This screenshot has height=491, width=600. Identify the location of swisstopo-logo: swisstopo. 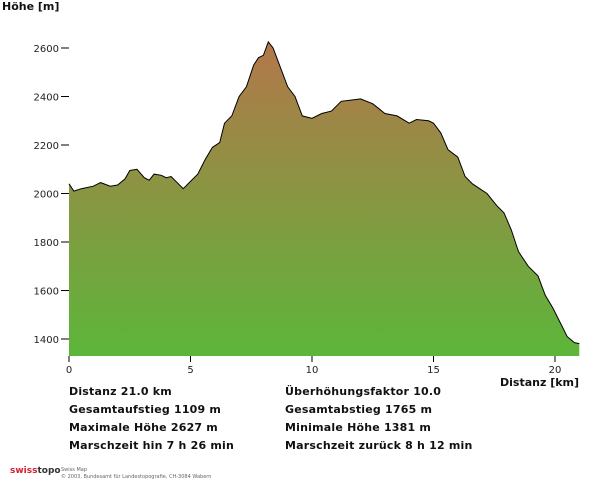
(35, 471).